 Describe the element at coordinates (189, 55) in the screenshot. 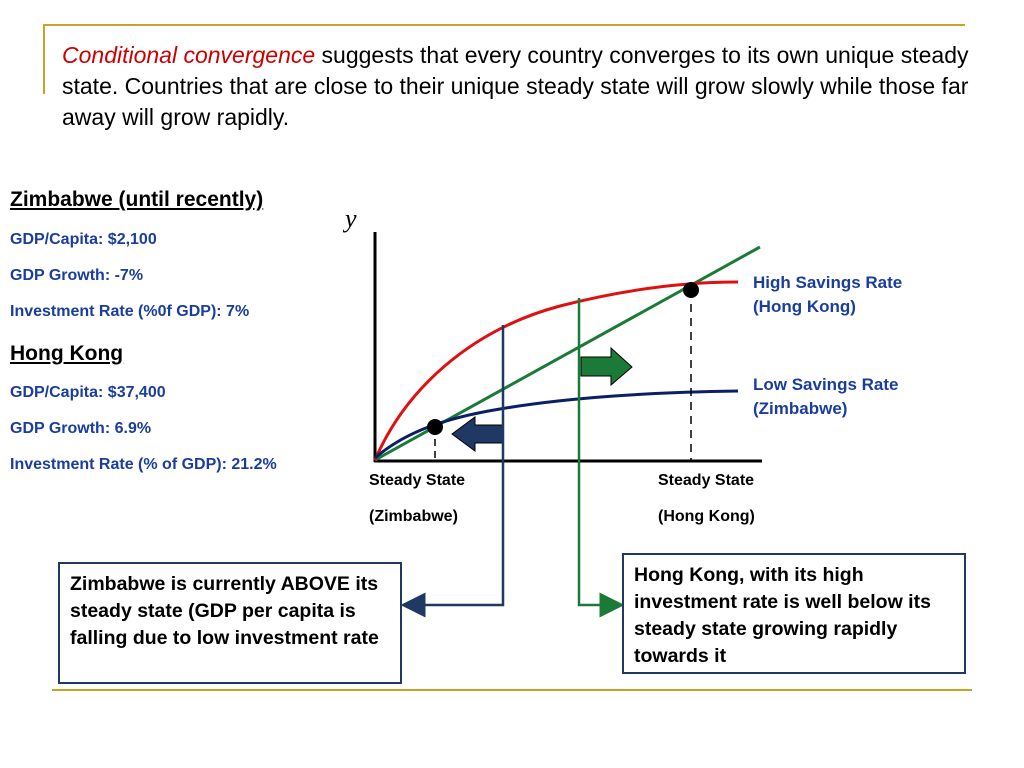

I see `intro-emphasis: Conditional convergence` at that location.